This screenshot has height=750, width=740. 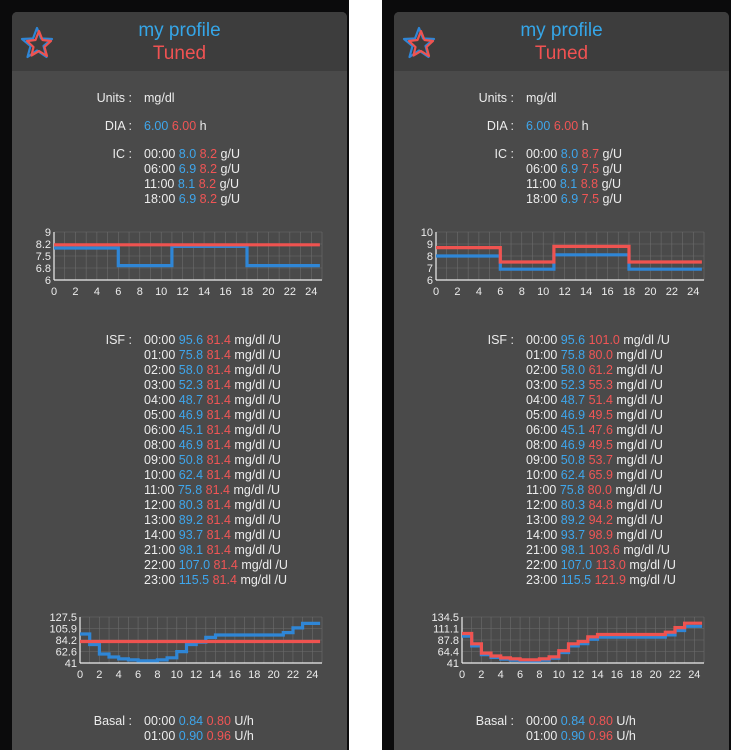 I want to click on isf-row: 23:00 115.5 121.9 mg/dl /U, so click(x=601, y=580).